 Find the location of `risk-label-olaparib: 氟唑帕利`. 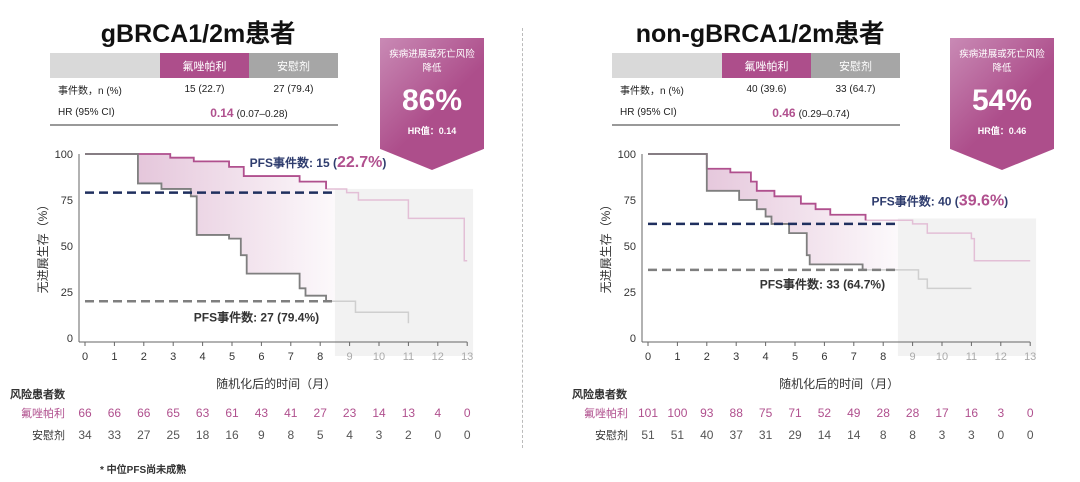

risk-label-olaparib: 氟唑帕利 is located at coordinates (606, 413).